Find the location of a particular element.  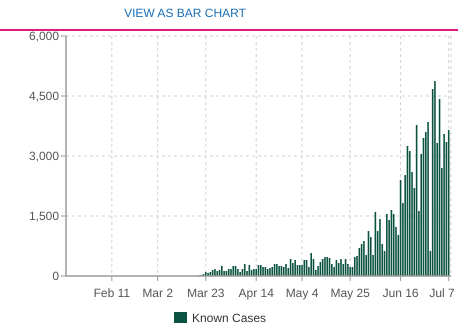

x-tick-label: Mar 2 is located at coordinates (158, 293).